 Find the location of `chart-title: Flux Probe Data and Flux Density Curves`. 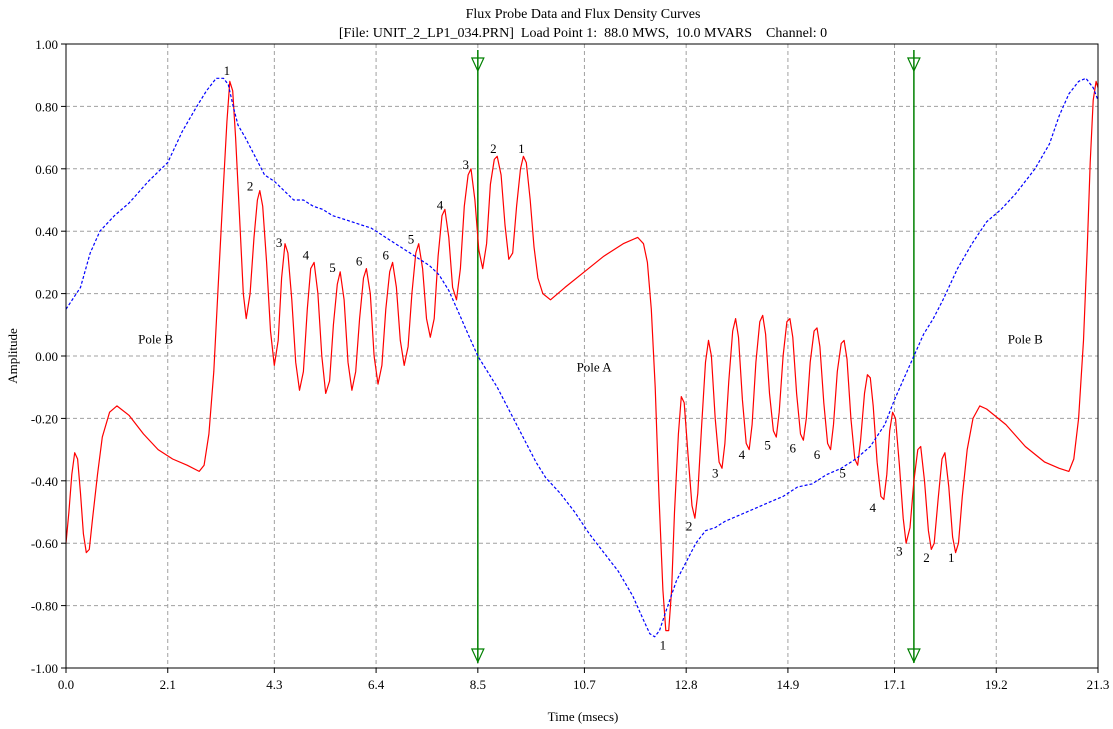

chart-title: Flux Probe Data and Flux Density Curves is located at coordinates (583, 14).